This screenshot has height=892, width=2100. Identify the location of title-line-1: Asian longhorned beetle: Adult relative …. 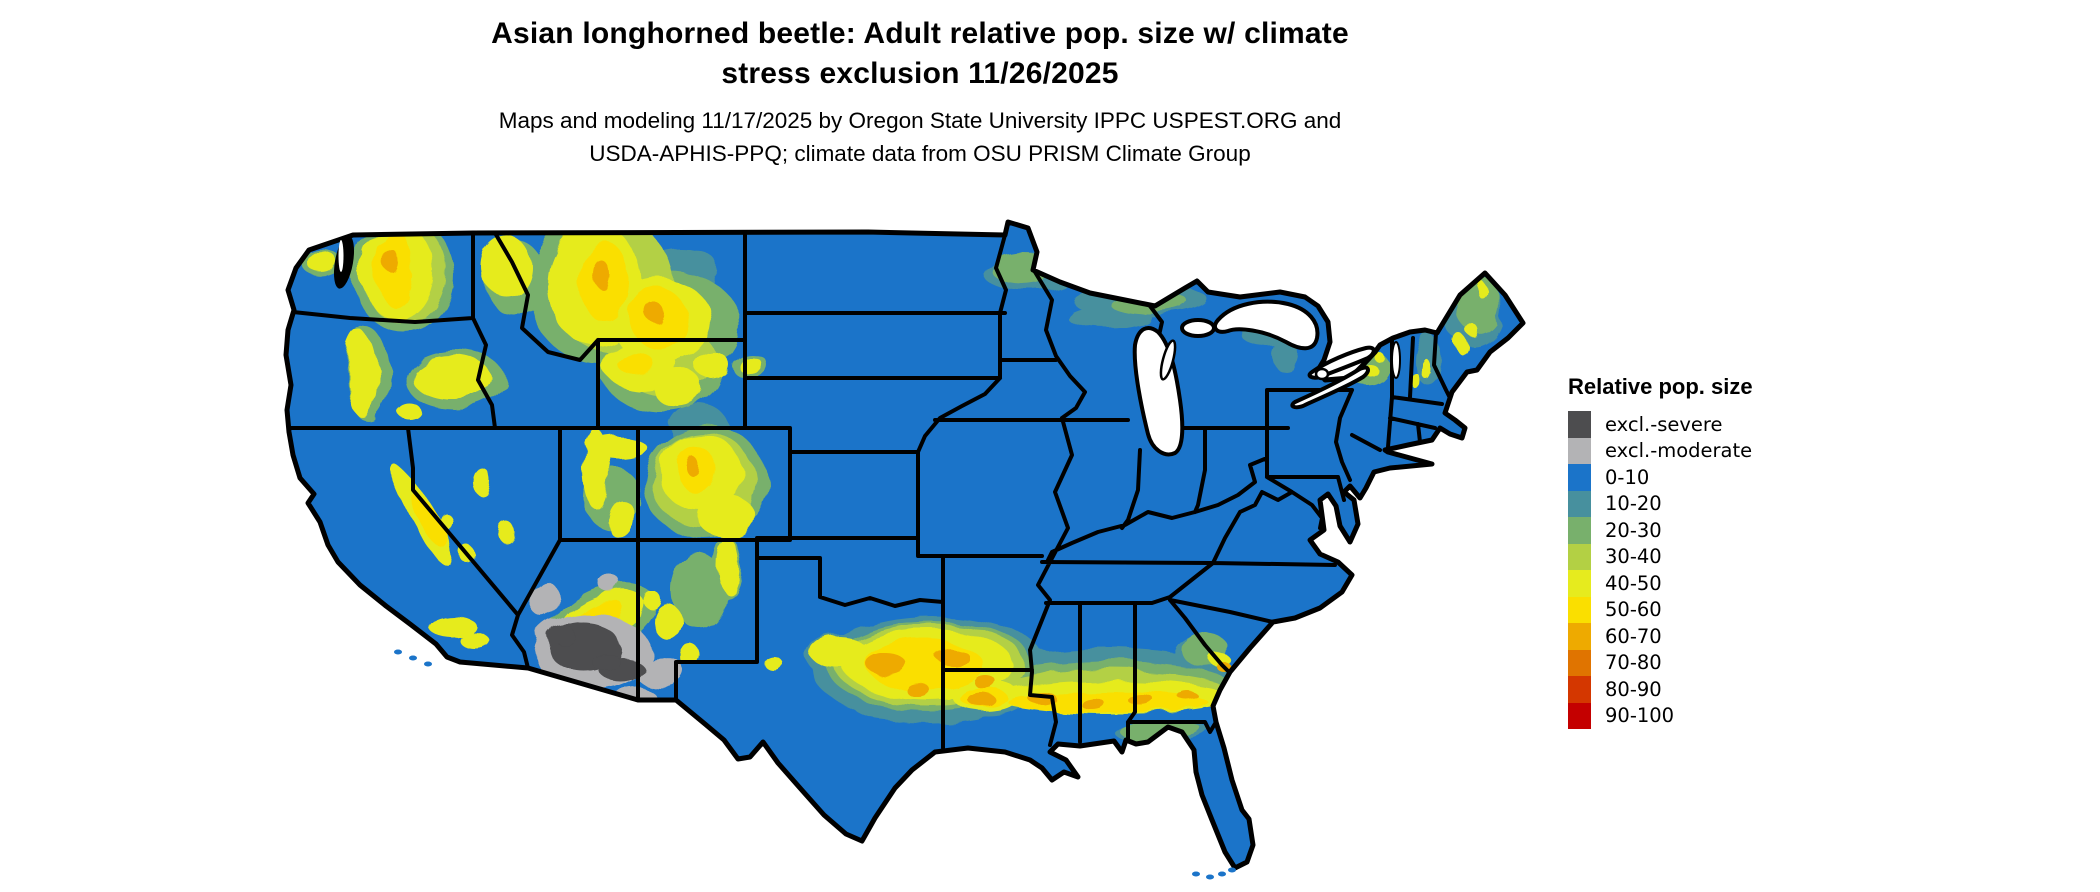
(920, 33).